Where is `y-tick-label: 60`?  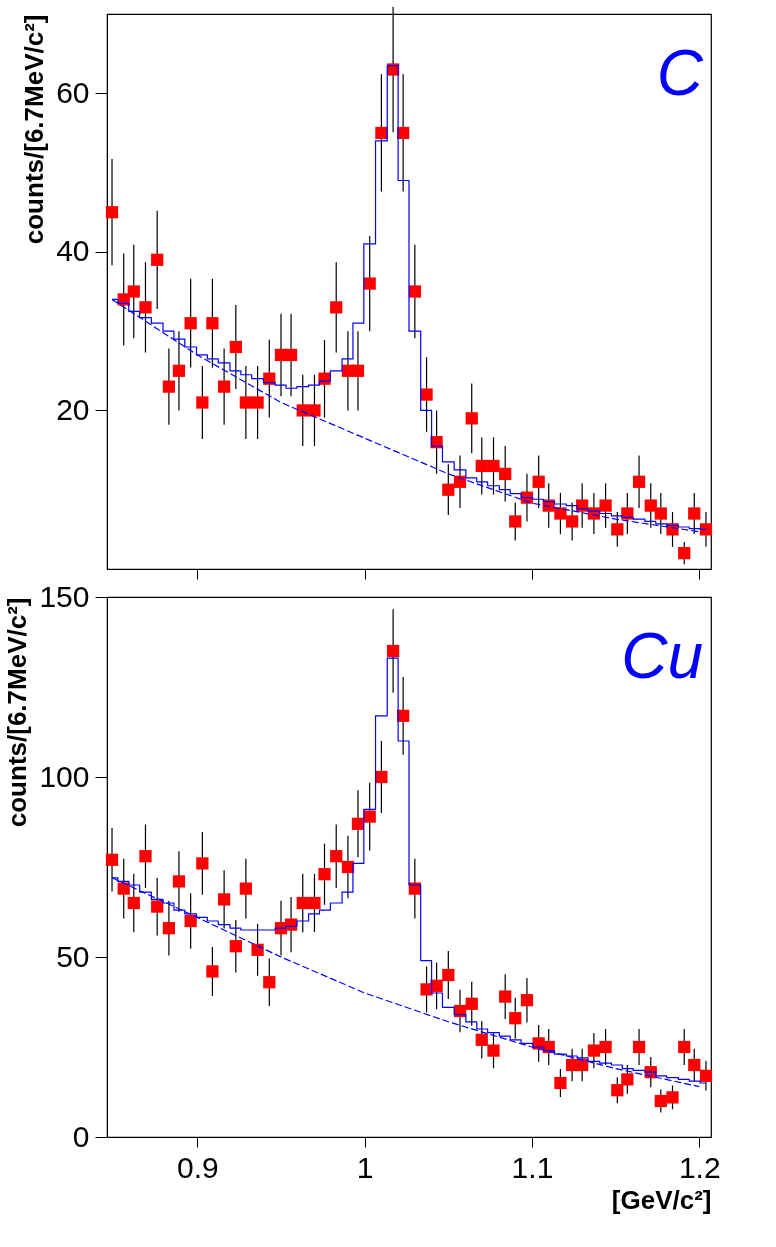 y-tick-label: 60 is located at coordinates (73, 92).